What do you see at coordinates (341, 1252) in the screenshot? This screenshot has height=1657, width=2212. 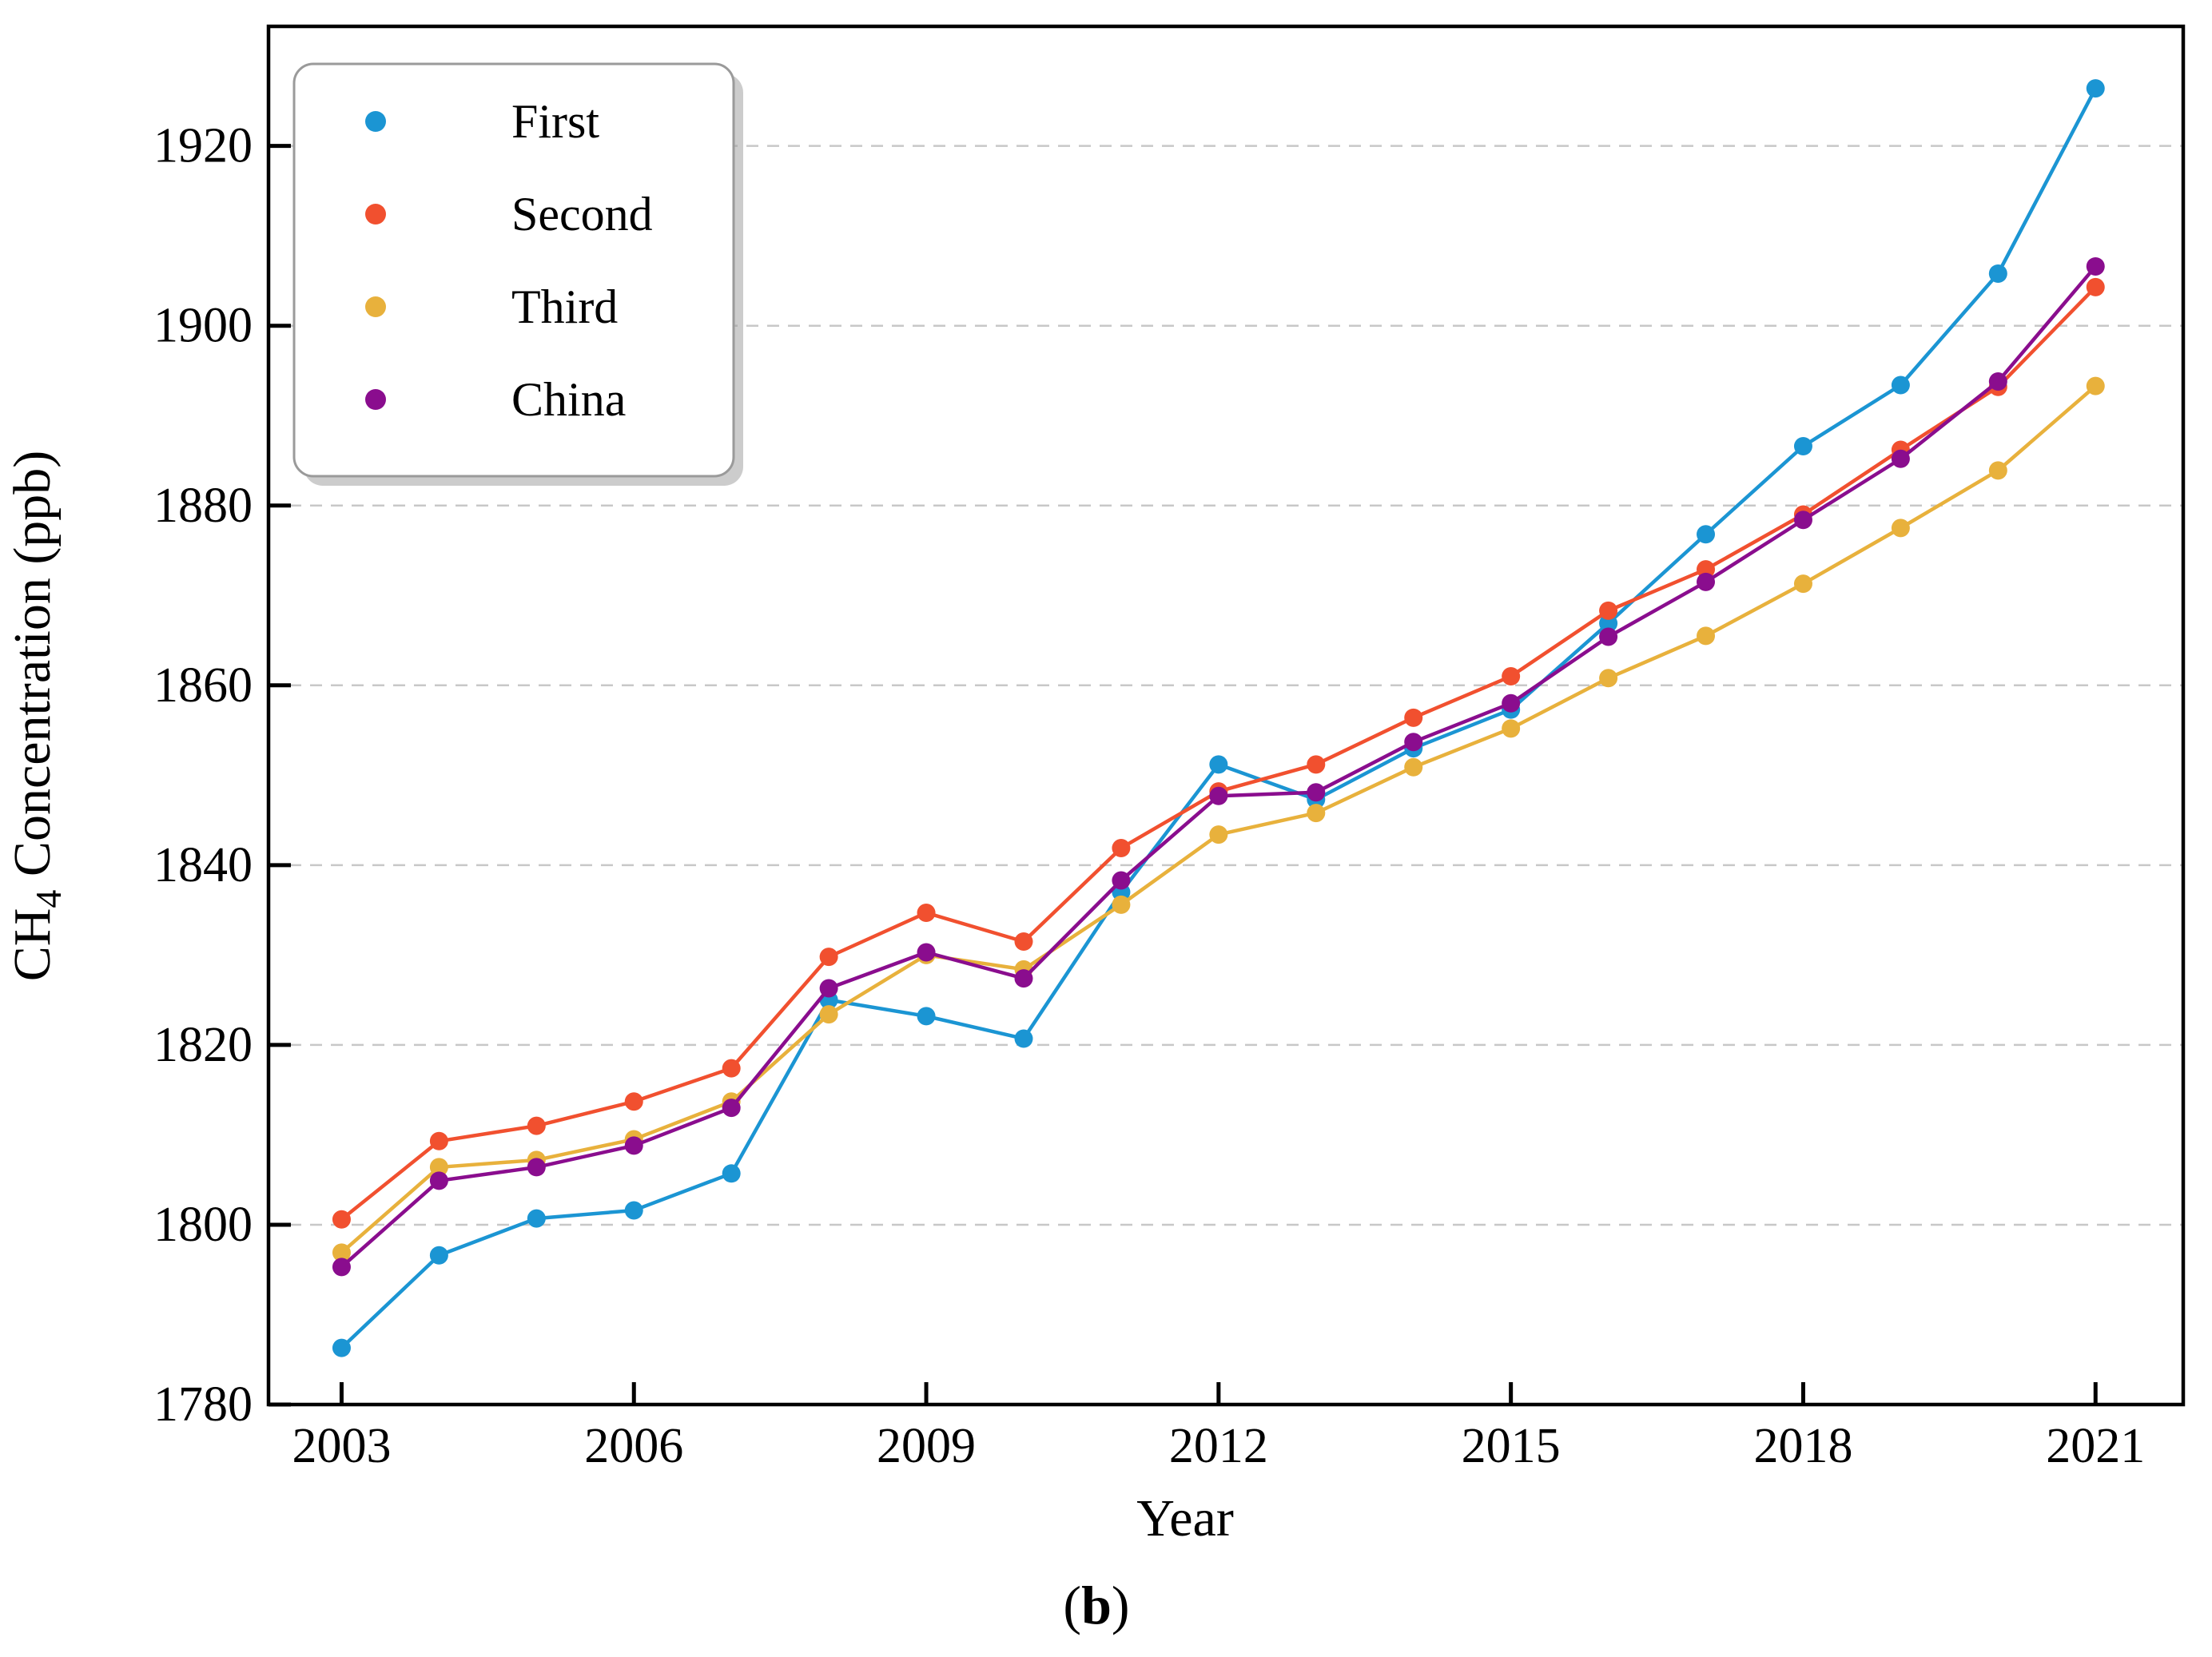 I see `data-point-third-2003` at bounding box center [341, 1252].